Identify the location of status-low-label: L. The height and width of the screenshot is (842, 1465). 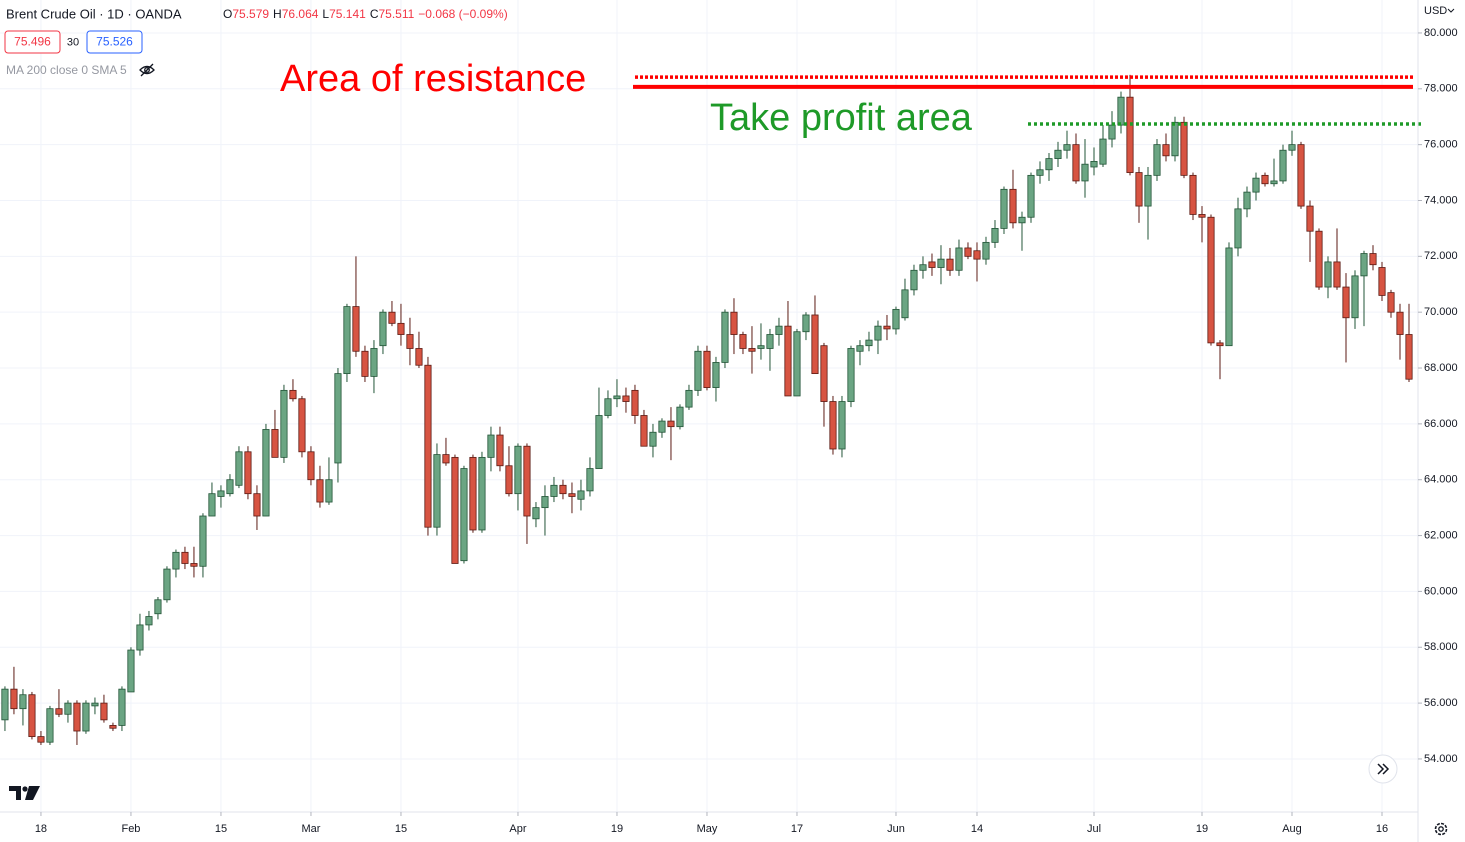
(325, 14).